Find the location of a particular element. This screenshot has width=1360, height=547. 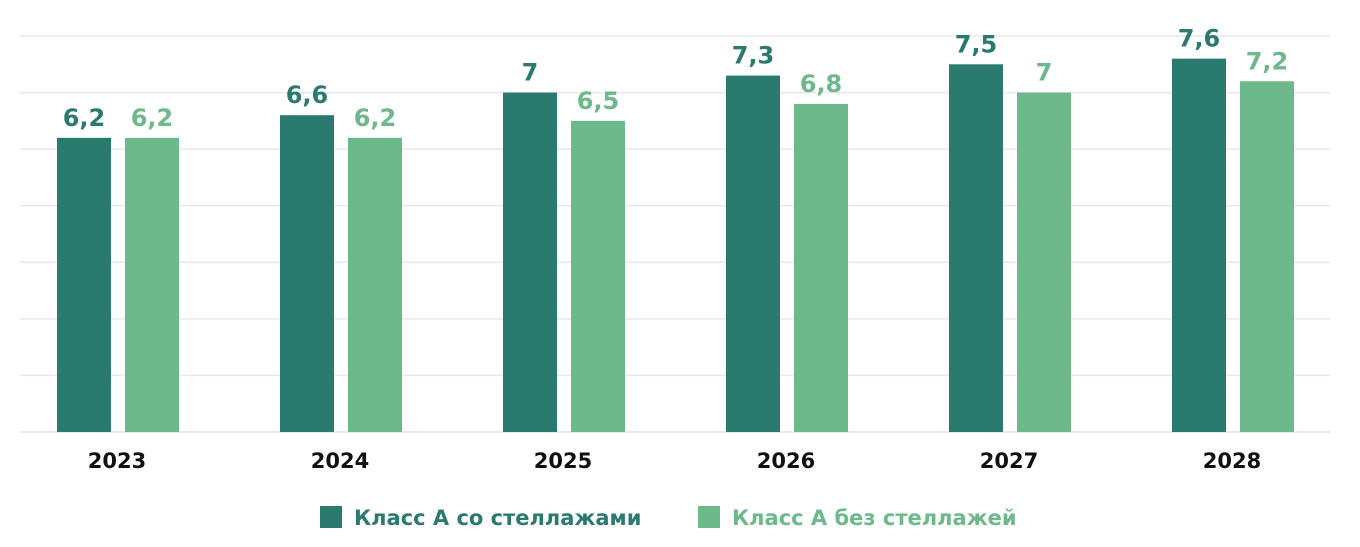

data-label: 7,2 is located at coordinates (1267, 61).